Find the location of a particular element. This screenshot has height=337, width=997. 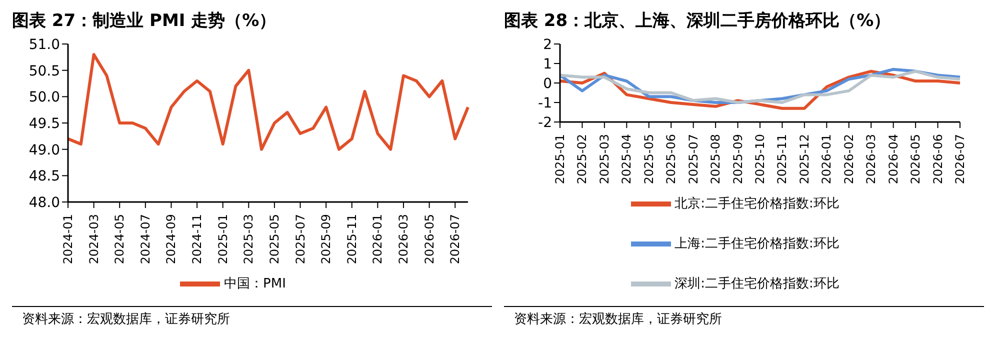

y-tick-label: 1 is located at coordinates (547, 64).